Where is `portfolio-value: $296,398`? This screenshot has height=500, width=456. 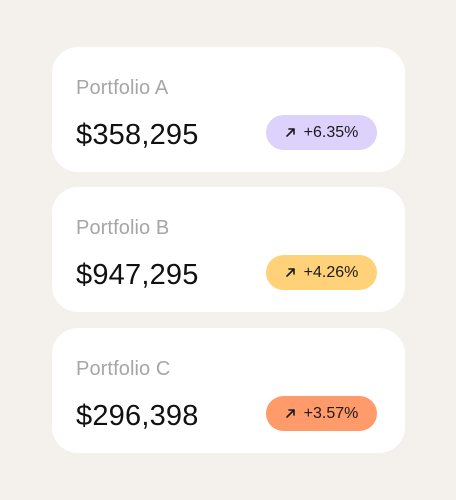 portfolio-value: $296,398 is located at coordinates (137, 416).